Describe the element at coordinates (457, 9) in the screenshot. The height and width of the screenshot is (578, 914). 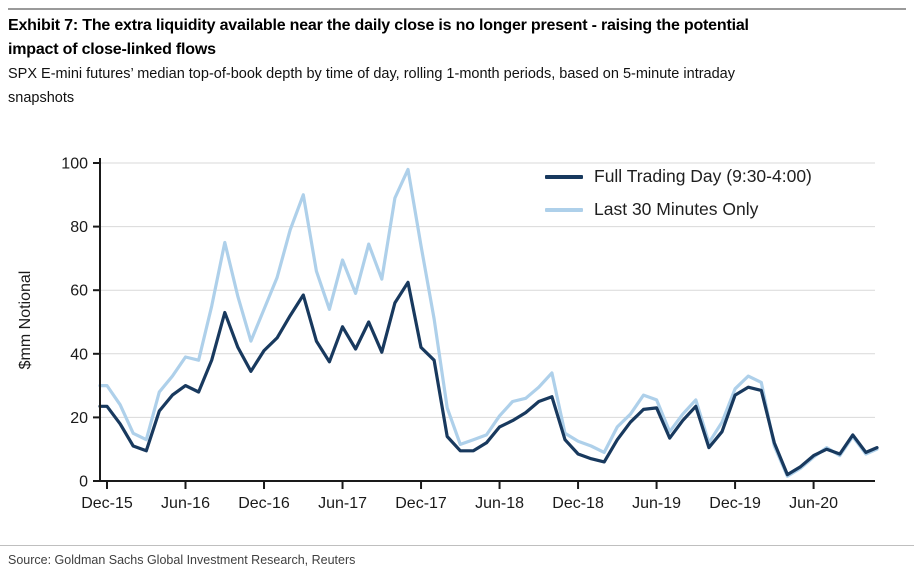
I see `top-divider` at that location.